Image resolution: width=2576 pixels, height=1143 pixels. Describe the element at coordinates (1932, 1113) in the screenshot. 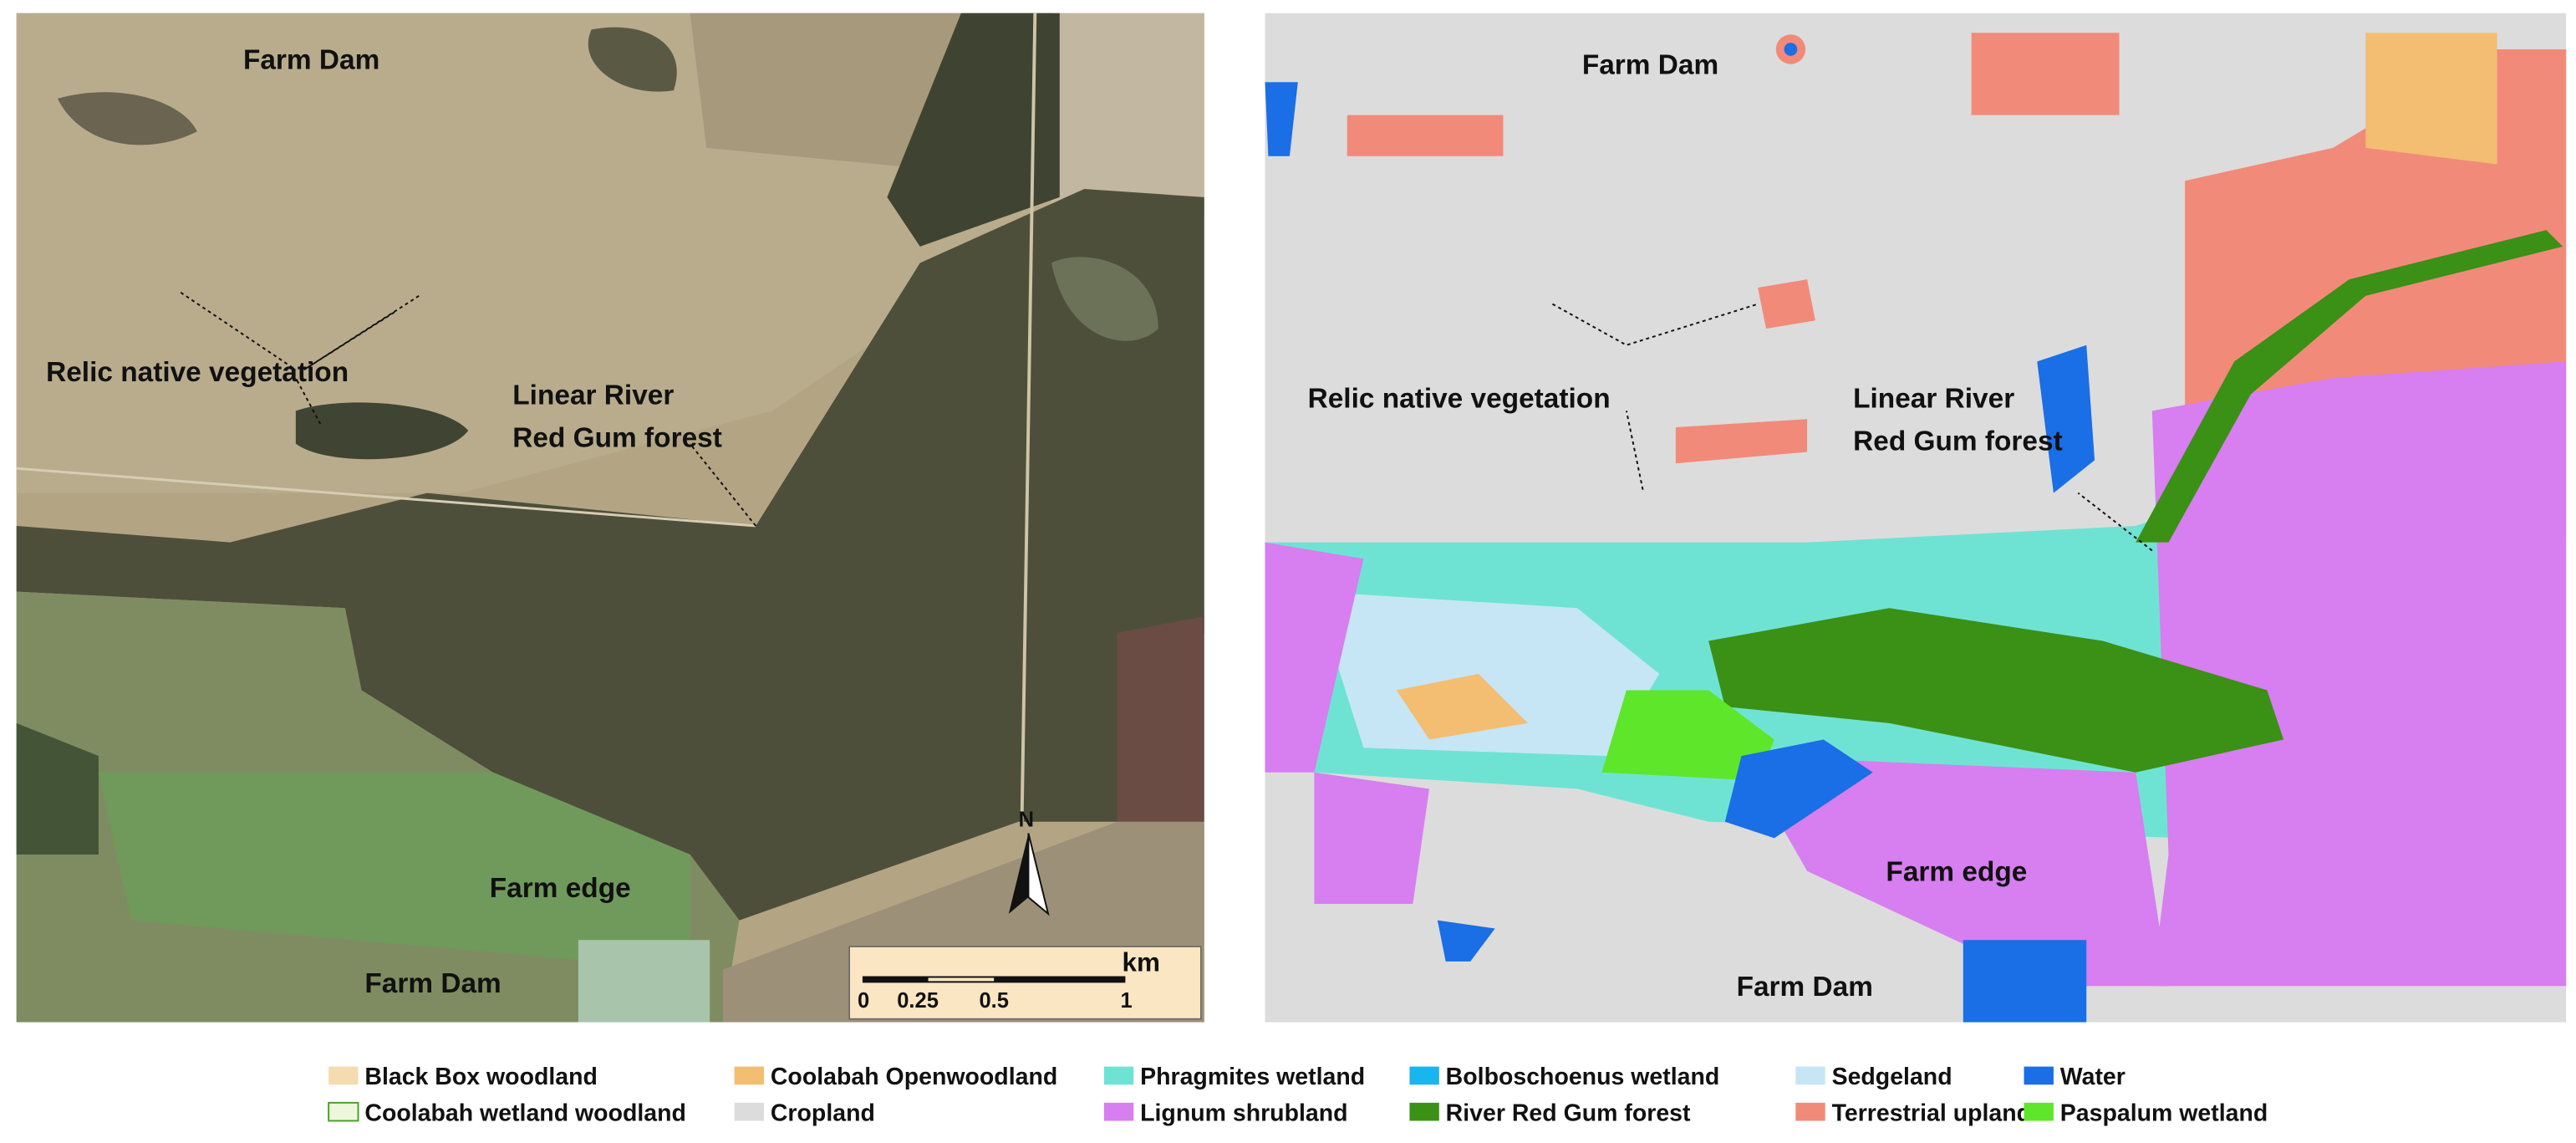

I see `legend-label: Terrestrial upland` at that location.